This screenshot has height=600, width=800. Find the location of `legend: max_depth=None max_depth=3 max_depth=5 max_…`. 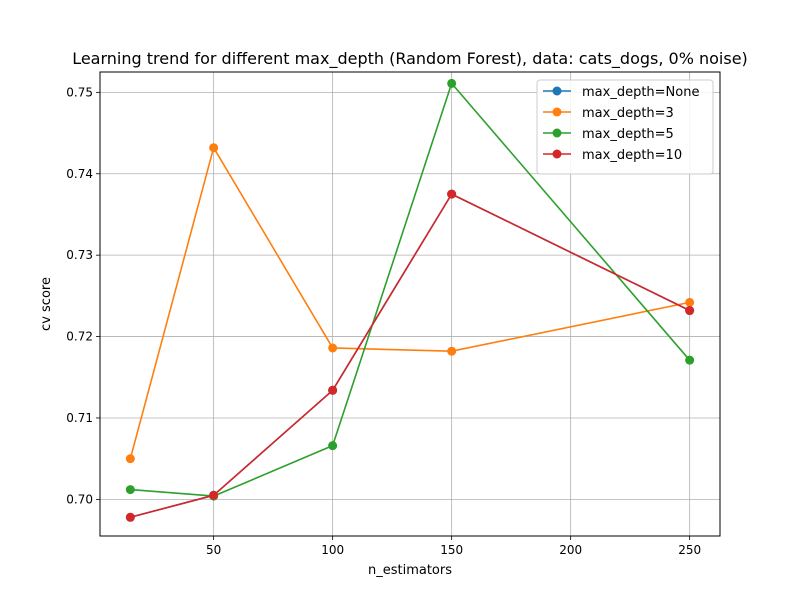

legend: max_depth=None max_depth=3 max_depth=5 max_… is located at coordinates (625, 127).